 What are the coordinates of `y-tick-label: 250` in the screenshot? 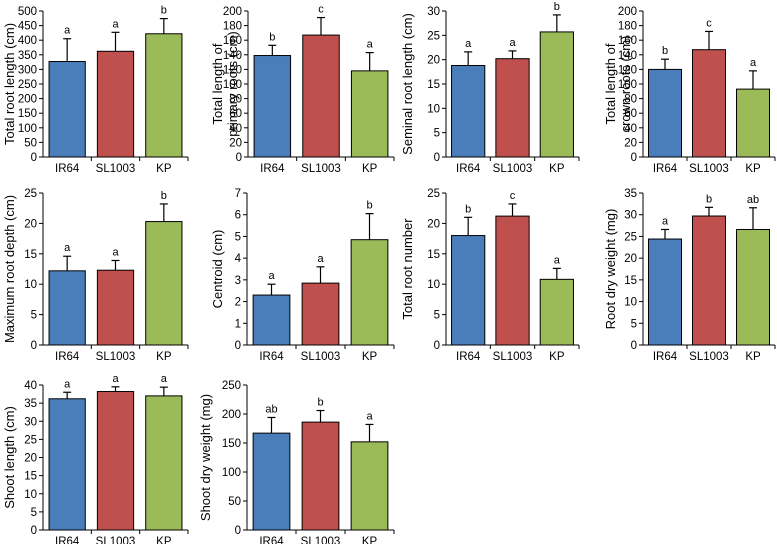 It's located at (27, 85).